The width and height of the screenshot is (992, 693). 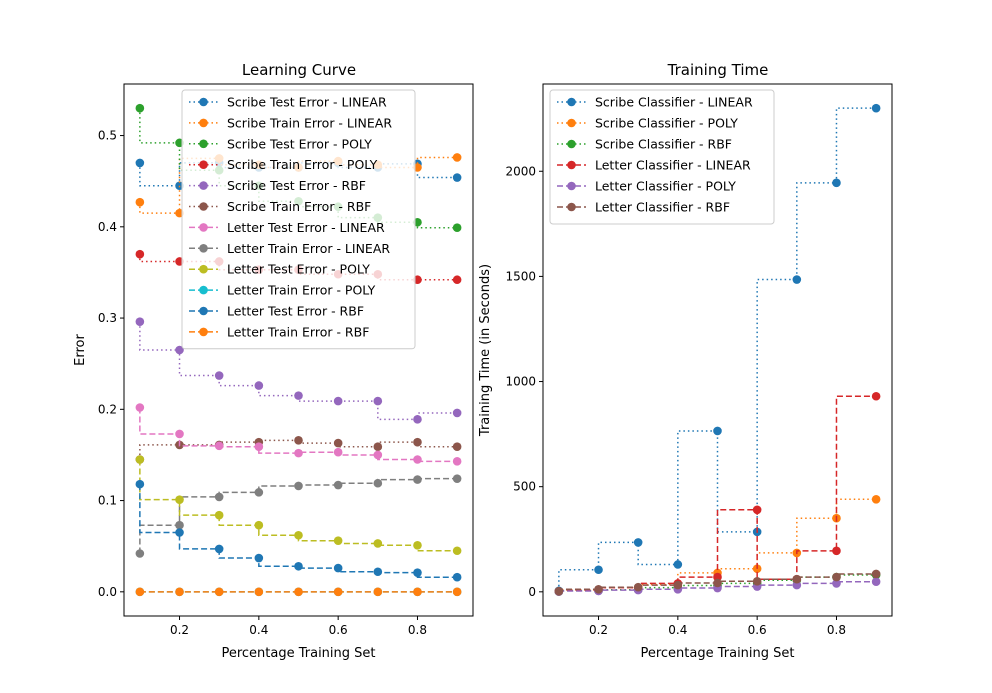 I want to click on y-tick-label: 1500, so click(x=520, y=276).